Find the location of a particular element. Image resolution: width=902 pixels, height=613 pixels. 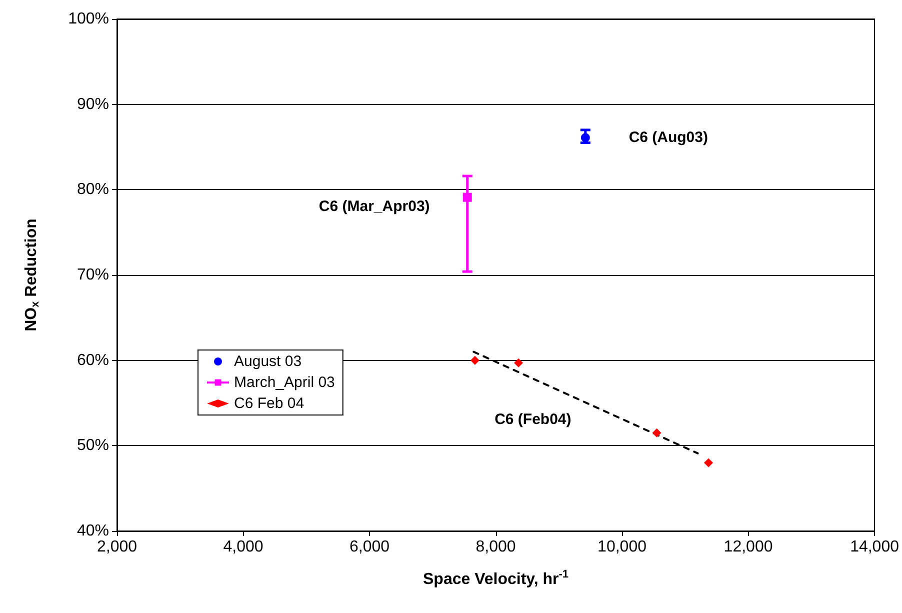

y-tick-label: 90% is located at coordinates (92, 104).